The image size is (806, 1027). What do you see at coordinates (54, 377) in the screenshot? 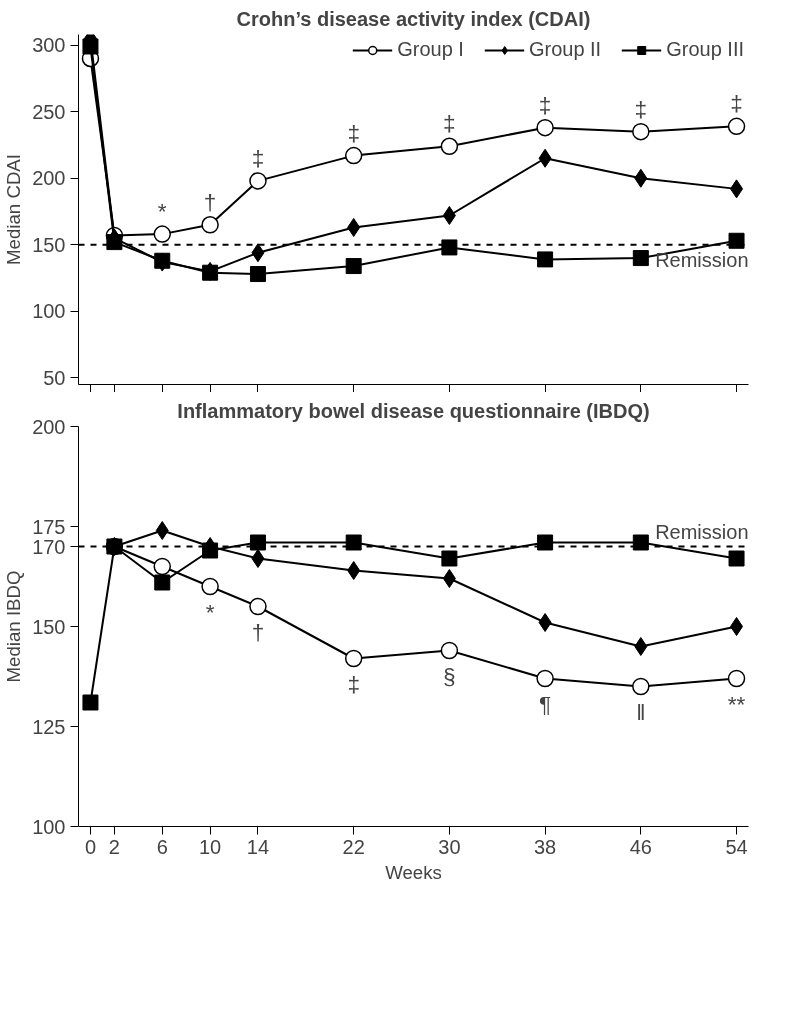
I see `y-tick-label: 50` at bounding box center [54, 377].